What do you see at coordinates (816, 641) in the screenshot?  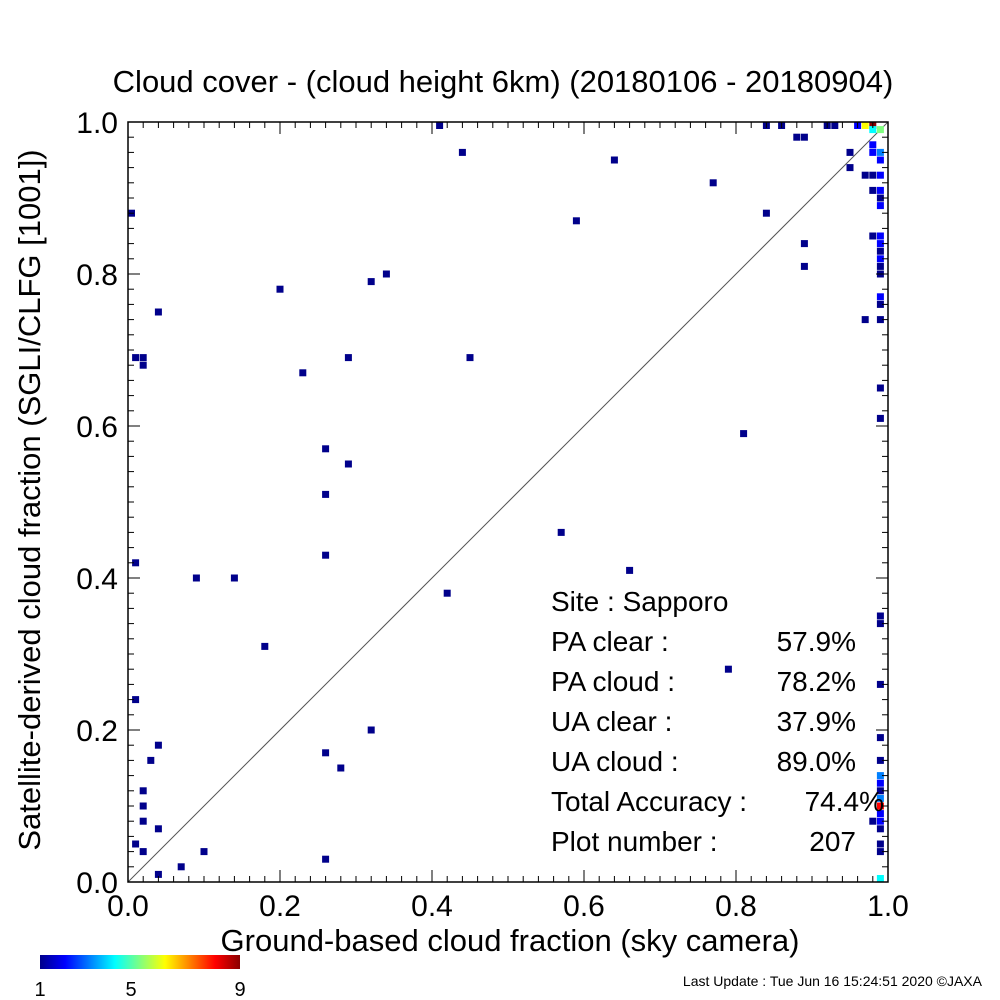 I see `stat-value: 57.9%` at bounding box center [816, 641].